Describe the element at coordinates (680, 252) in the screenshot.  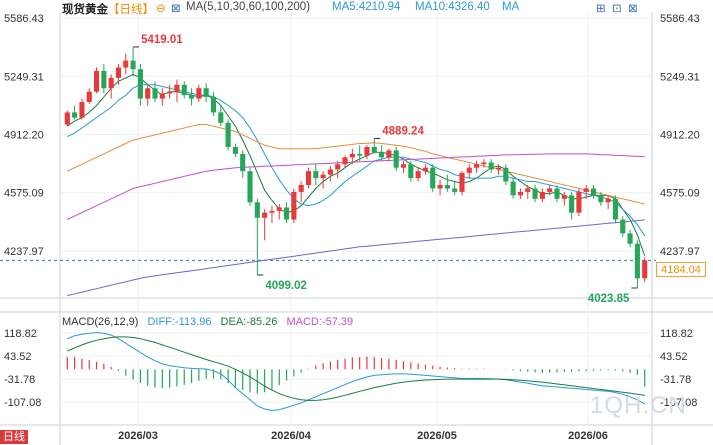
I see `price-tick-label-right: 4237.97` at that location.